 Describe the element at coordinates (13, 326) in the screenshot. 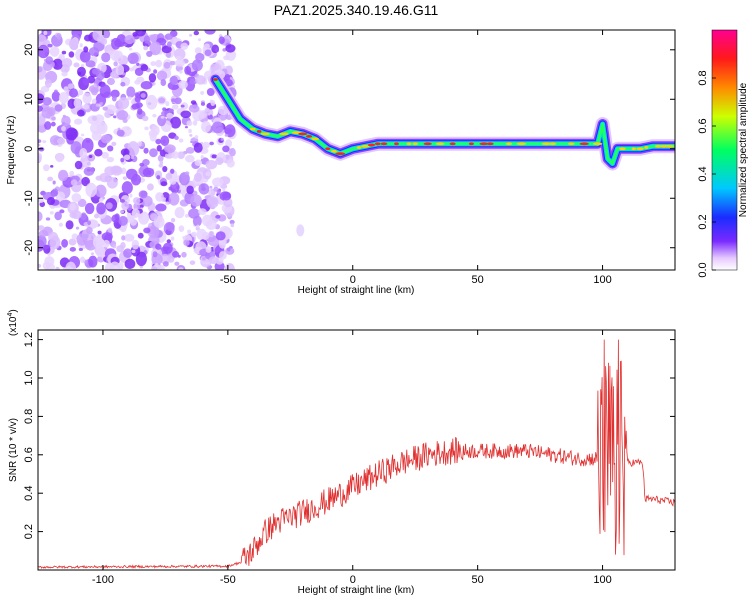

I see `scale-factor-base: (x10` at that location.